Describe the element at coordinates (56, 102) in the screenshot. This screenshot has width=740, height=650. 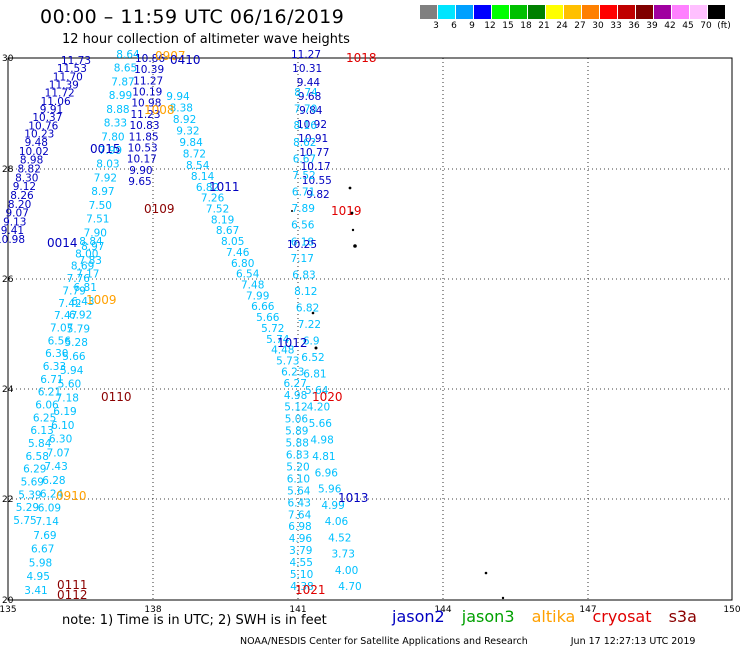
I see `wave-height-label: 11.06` at that location.